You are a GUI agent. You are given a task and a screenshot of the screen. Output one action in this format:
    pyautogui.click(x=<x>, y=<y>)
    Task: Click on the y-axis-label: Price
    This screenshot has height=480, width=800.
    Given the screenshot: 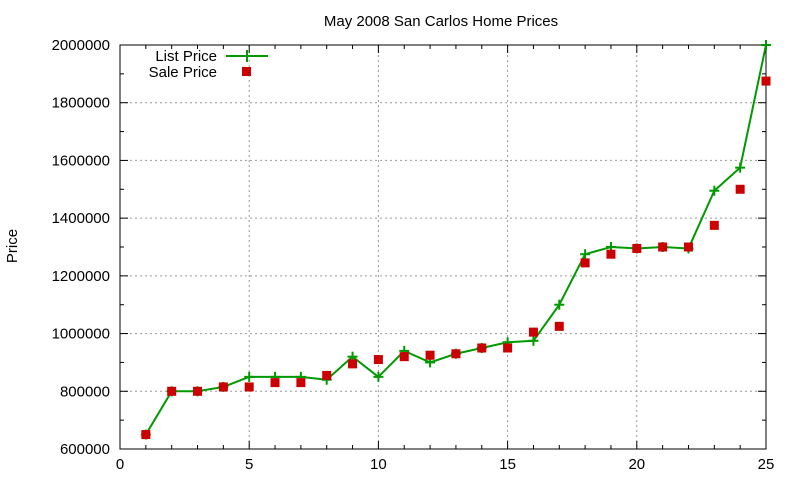 What is the action you would take?
    pyautogui.click(x=12, y=246)
    